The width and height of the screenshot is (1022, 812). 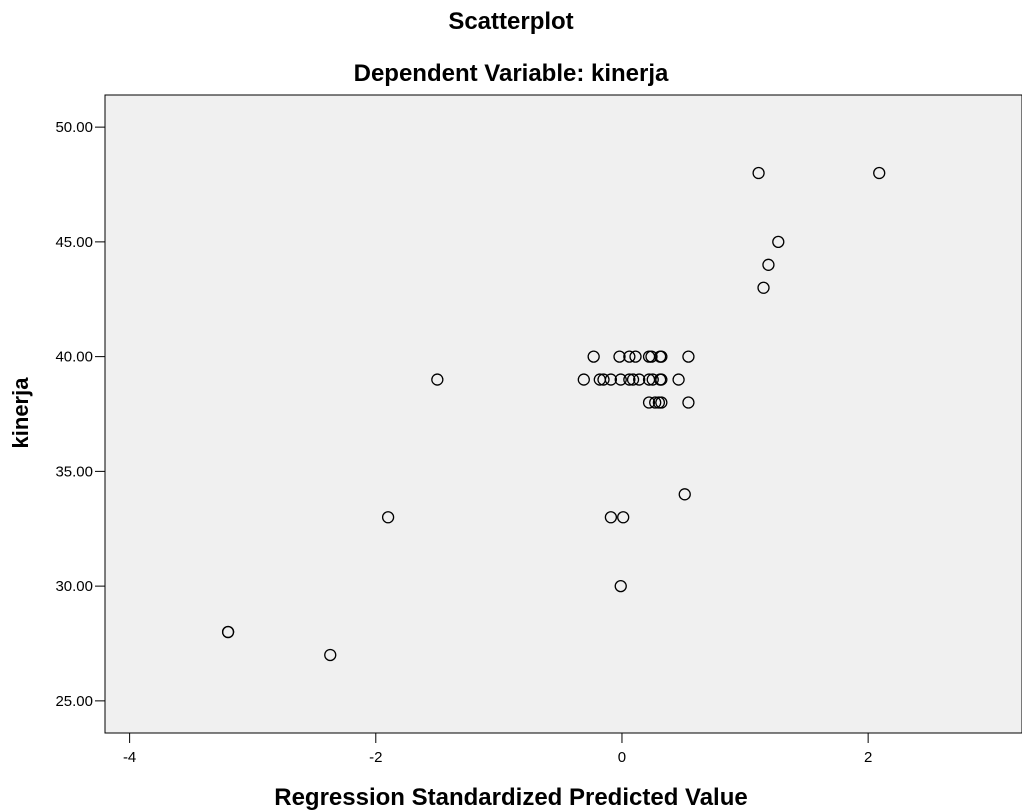 I want to click on chart-title: Scatterplot, so click(x=511, y=21).